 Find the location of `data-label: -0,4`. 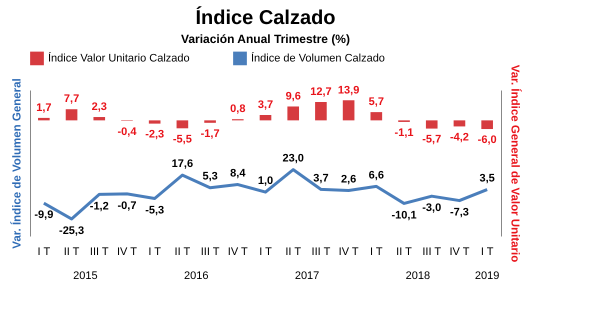

data-label: -0,4 is located at coordinates (127, 132).